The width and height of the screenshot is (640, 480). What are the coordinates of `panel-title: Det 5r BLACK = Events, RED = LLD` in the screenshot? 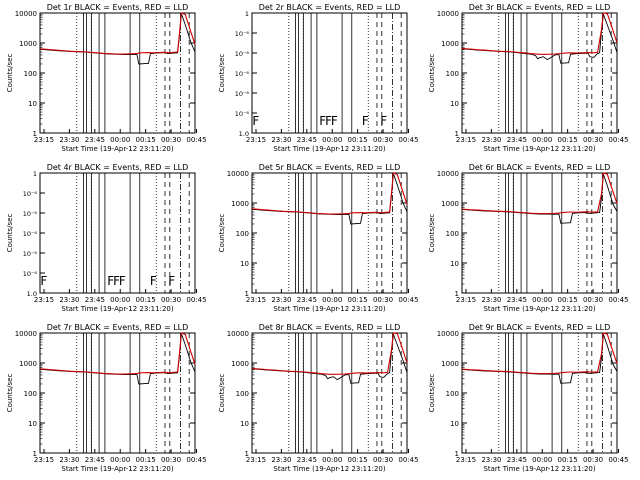 It's located at (330, 167).